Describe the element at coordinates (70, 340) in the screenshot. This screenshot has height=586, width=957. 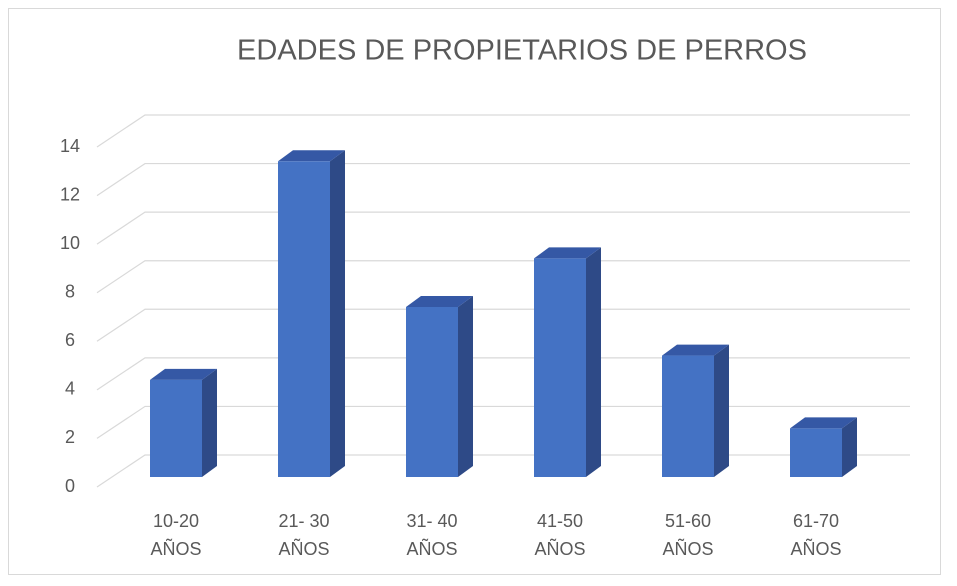
I see `y-tick-label: 6` at that location.